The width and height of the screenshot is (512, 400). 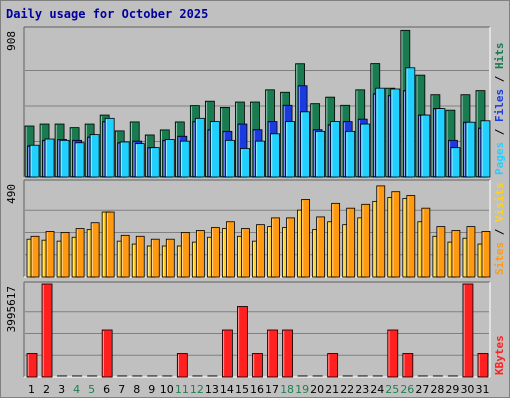 I want to click on day-tick-label: 20, so click(x=317, y=389).